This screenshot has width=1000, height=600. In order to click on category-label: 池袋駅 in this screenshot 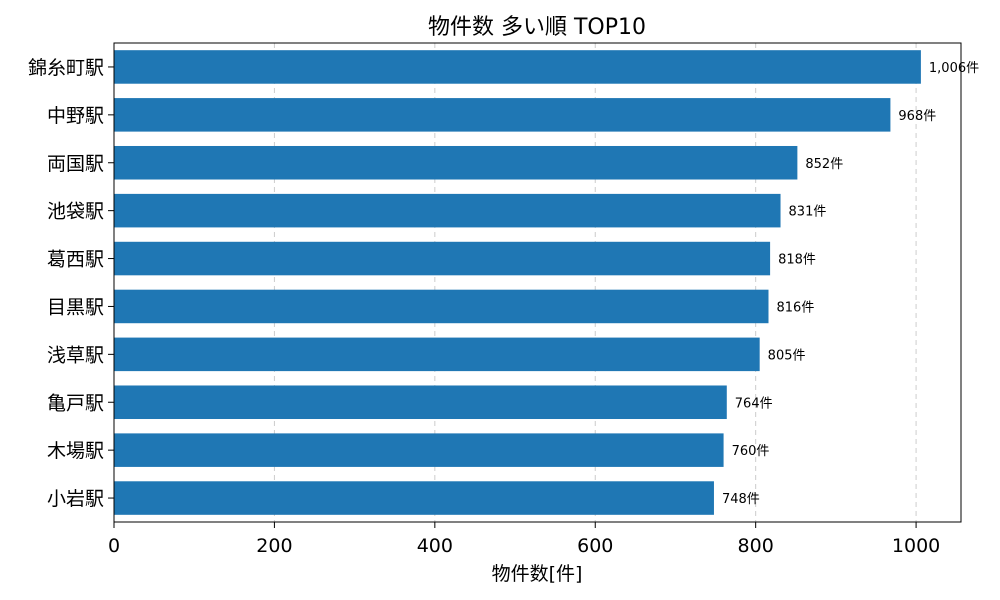, I will do `click(75, 212)`.